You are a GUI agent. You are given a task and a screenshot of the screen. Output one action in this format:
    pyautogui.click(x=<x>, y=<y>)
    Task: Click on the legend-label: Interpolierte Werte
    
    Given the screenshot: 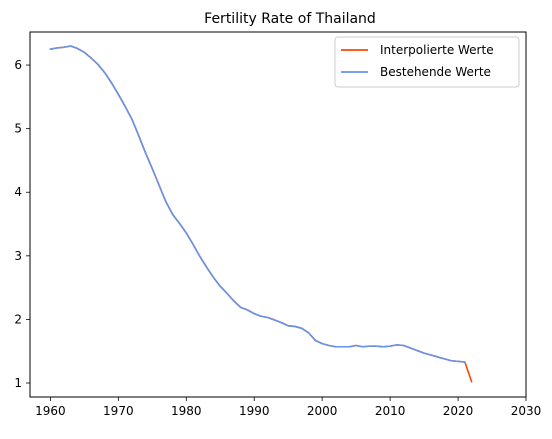 What is the action you would take?
    pyautogui.click(x=437, y=50)
    